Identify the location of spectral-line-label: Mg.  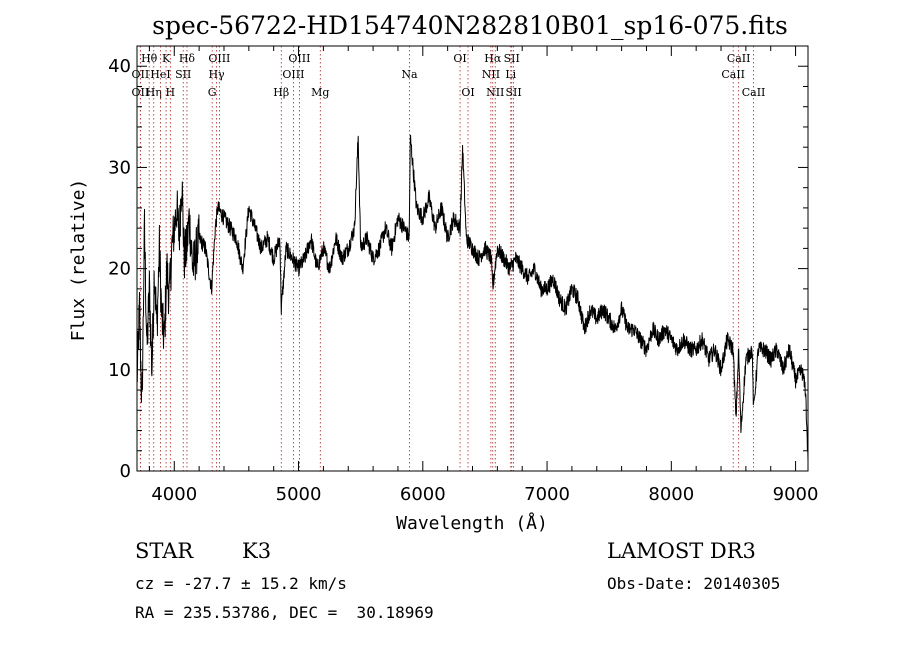
(320, 92).